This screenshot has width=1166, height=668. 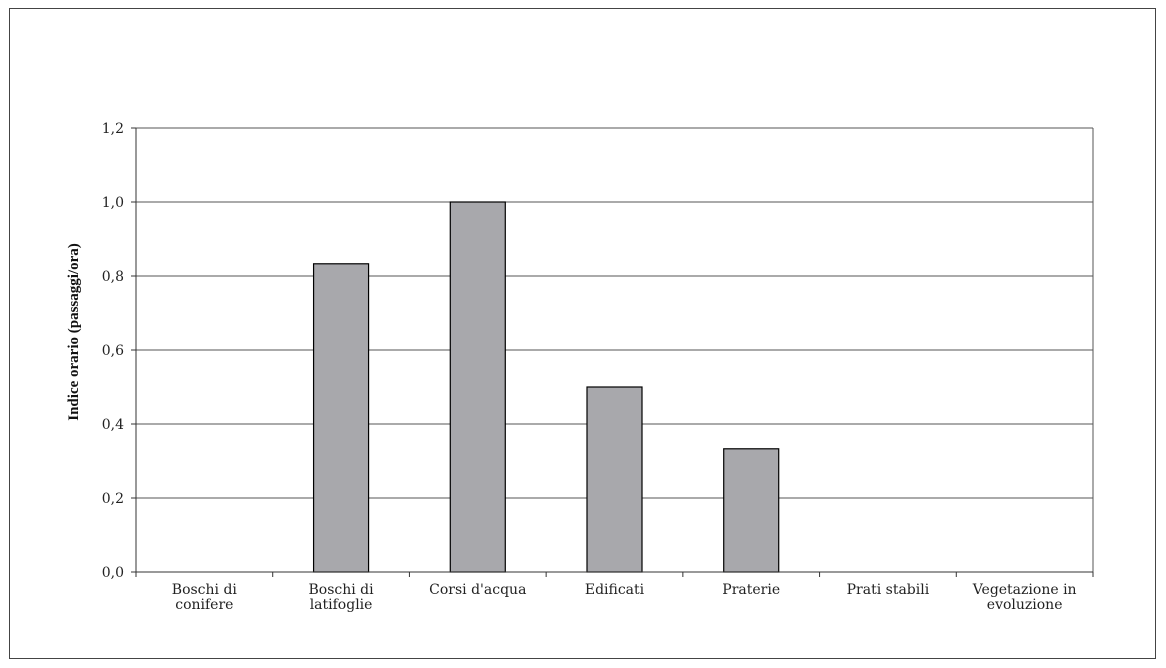 I want to click on x-category-label: Boschi di latifoglie, so click(x=342, y=597).